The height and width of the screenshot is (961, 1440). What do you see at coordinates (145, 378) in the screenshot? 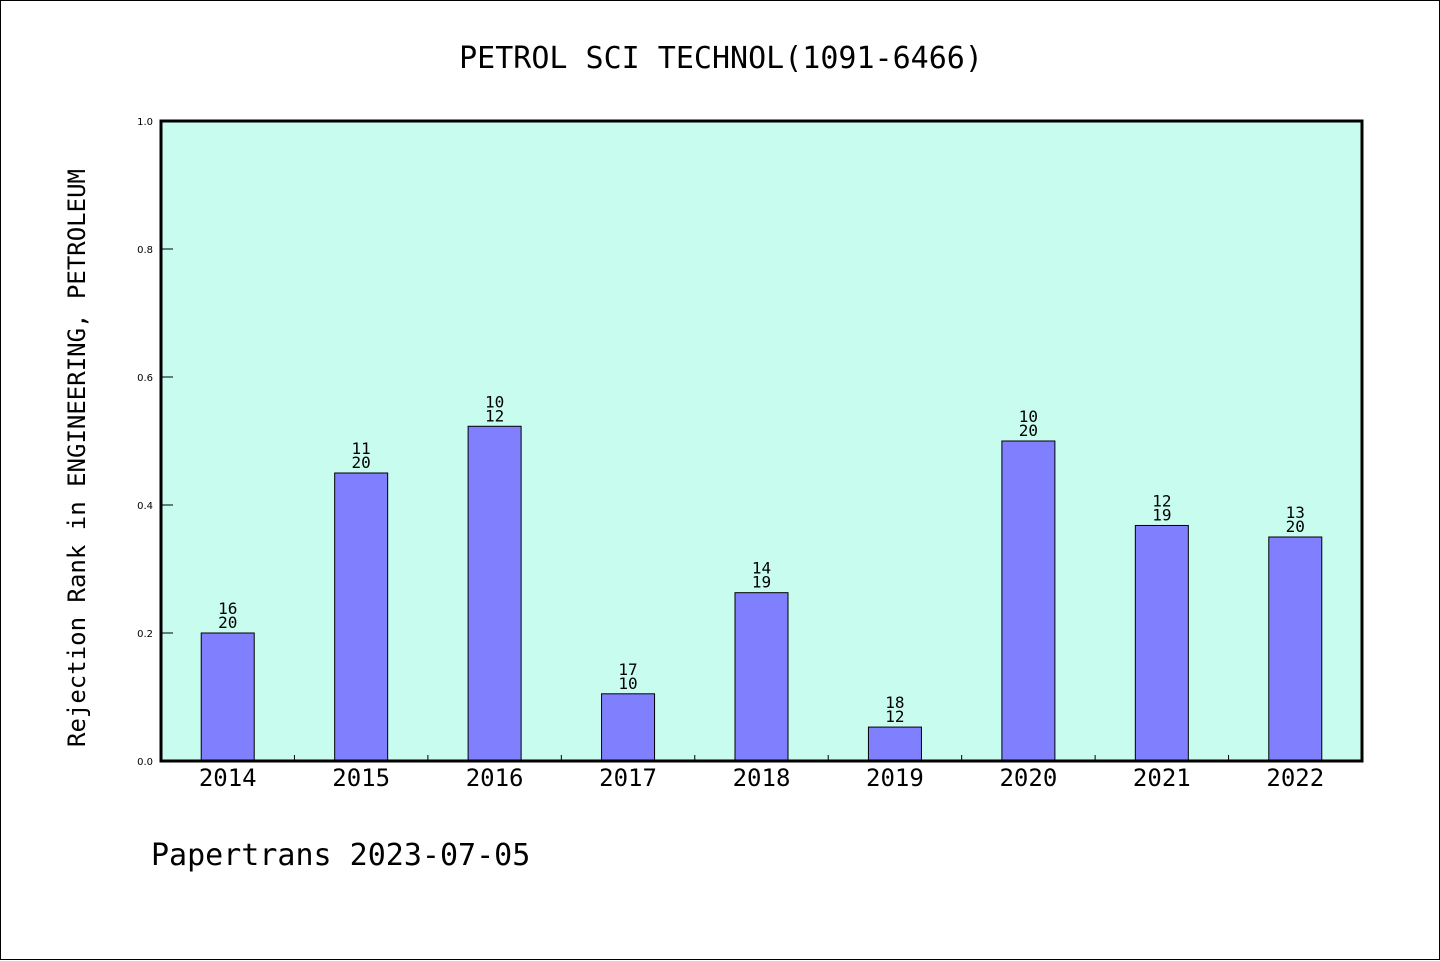
I see `y-tick-label-3: 0.6` at bounding box center [145, 378].